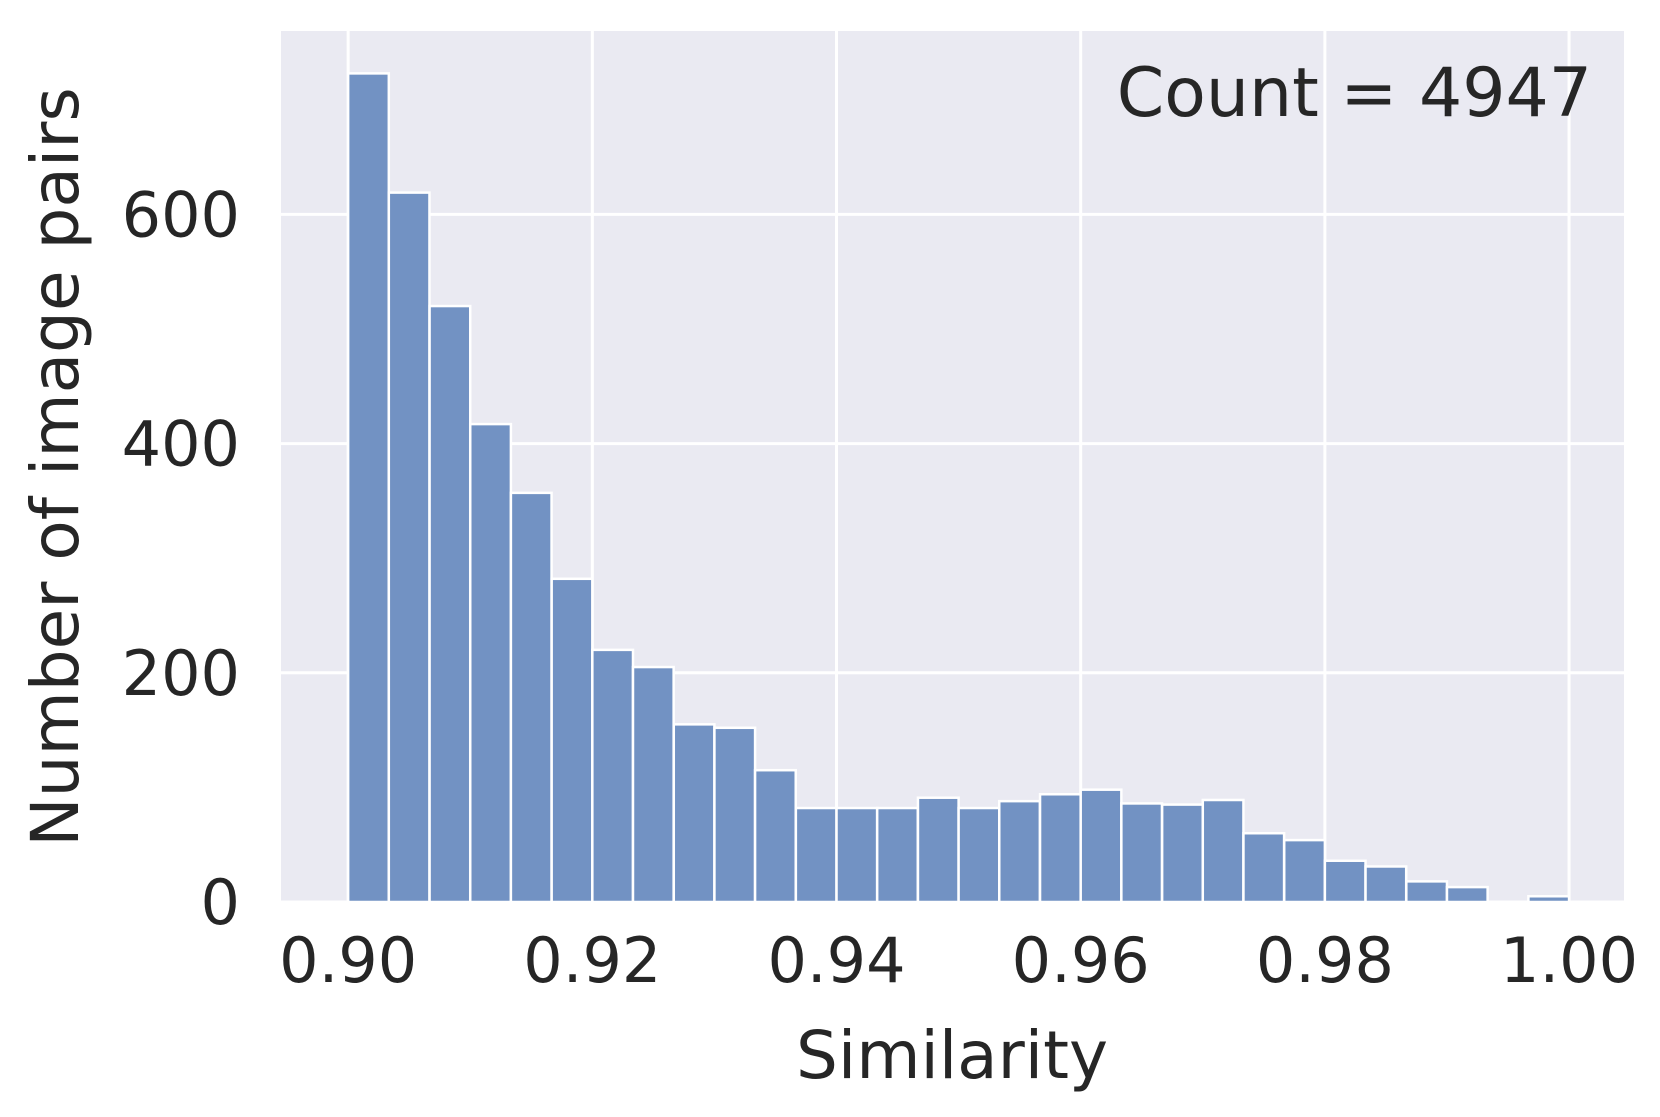  What do you see at coordinates (1325, 960) in the screenshot?
I see `x-tick-label-4: 0.98` at bounding box center [1325, 960].